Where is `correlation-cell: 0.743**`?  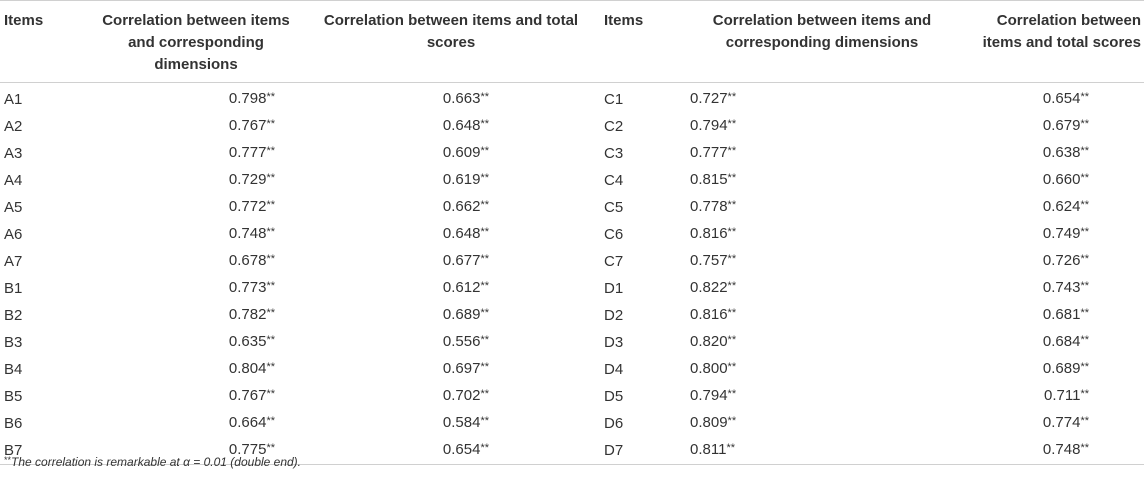
correlation-cell: 0.743** is located at coordinates (1049, 288).